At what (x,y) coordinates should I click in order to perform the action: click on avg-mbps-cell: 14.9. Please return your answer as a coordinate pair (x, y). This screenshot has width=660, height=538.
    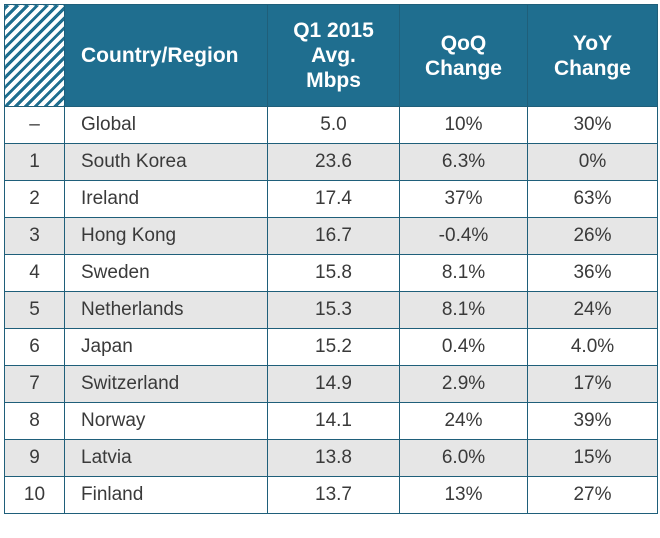
    Looking at the image, I should click on (333, 384).